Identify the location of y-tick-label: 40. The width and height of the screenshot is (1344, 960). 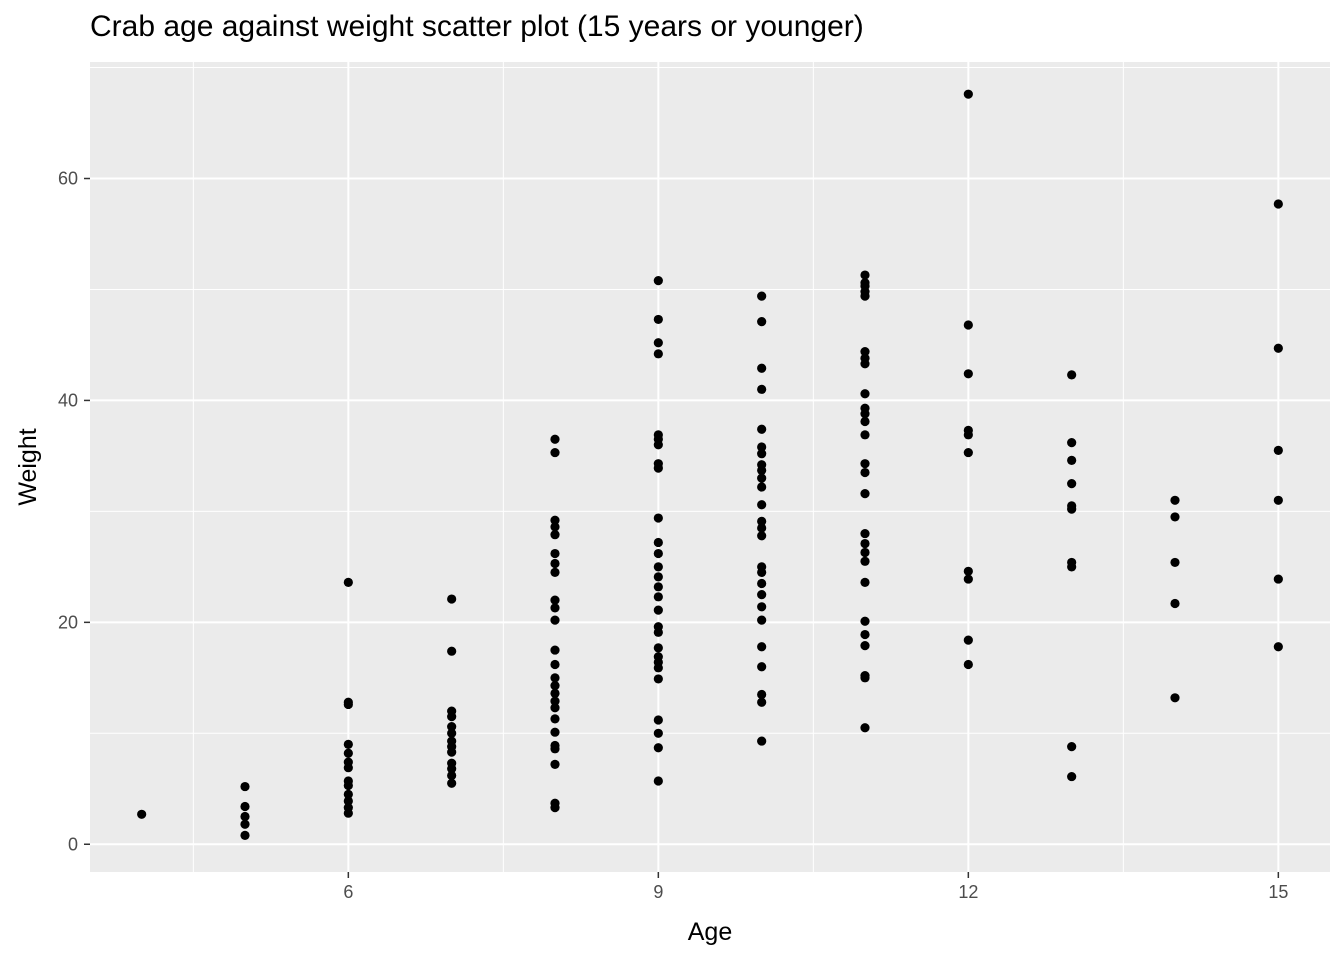
(68, 400).